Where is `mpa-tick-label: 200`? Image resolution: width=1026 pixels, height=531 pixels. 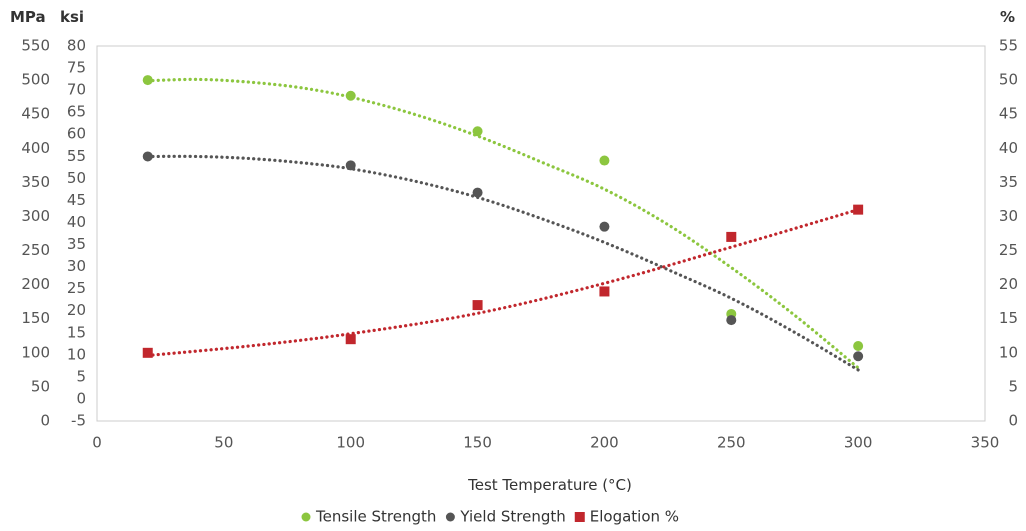 mpa-tick-label: 200 is located at coordinates (35, 284).